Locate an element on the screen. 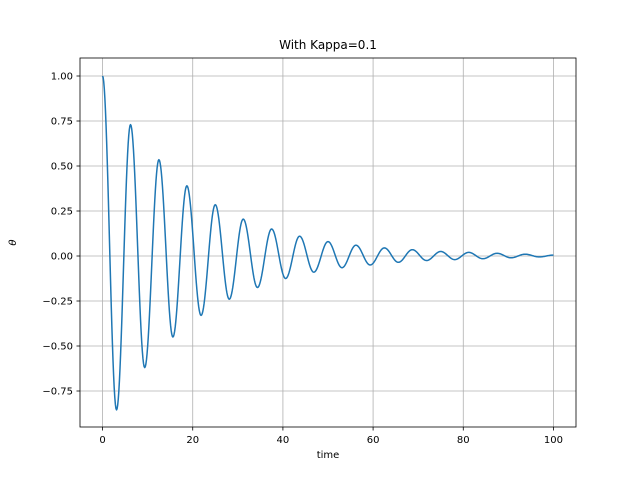 This screenshot has width=640, height=480. x-tick-label: 80 is located at coordinates (463, 440).